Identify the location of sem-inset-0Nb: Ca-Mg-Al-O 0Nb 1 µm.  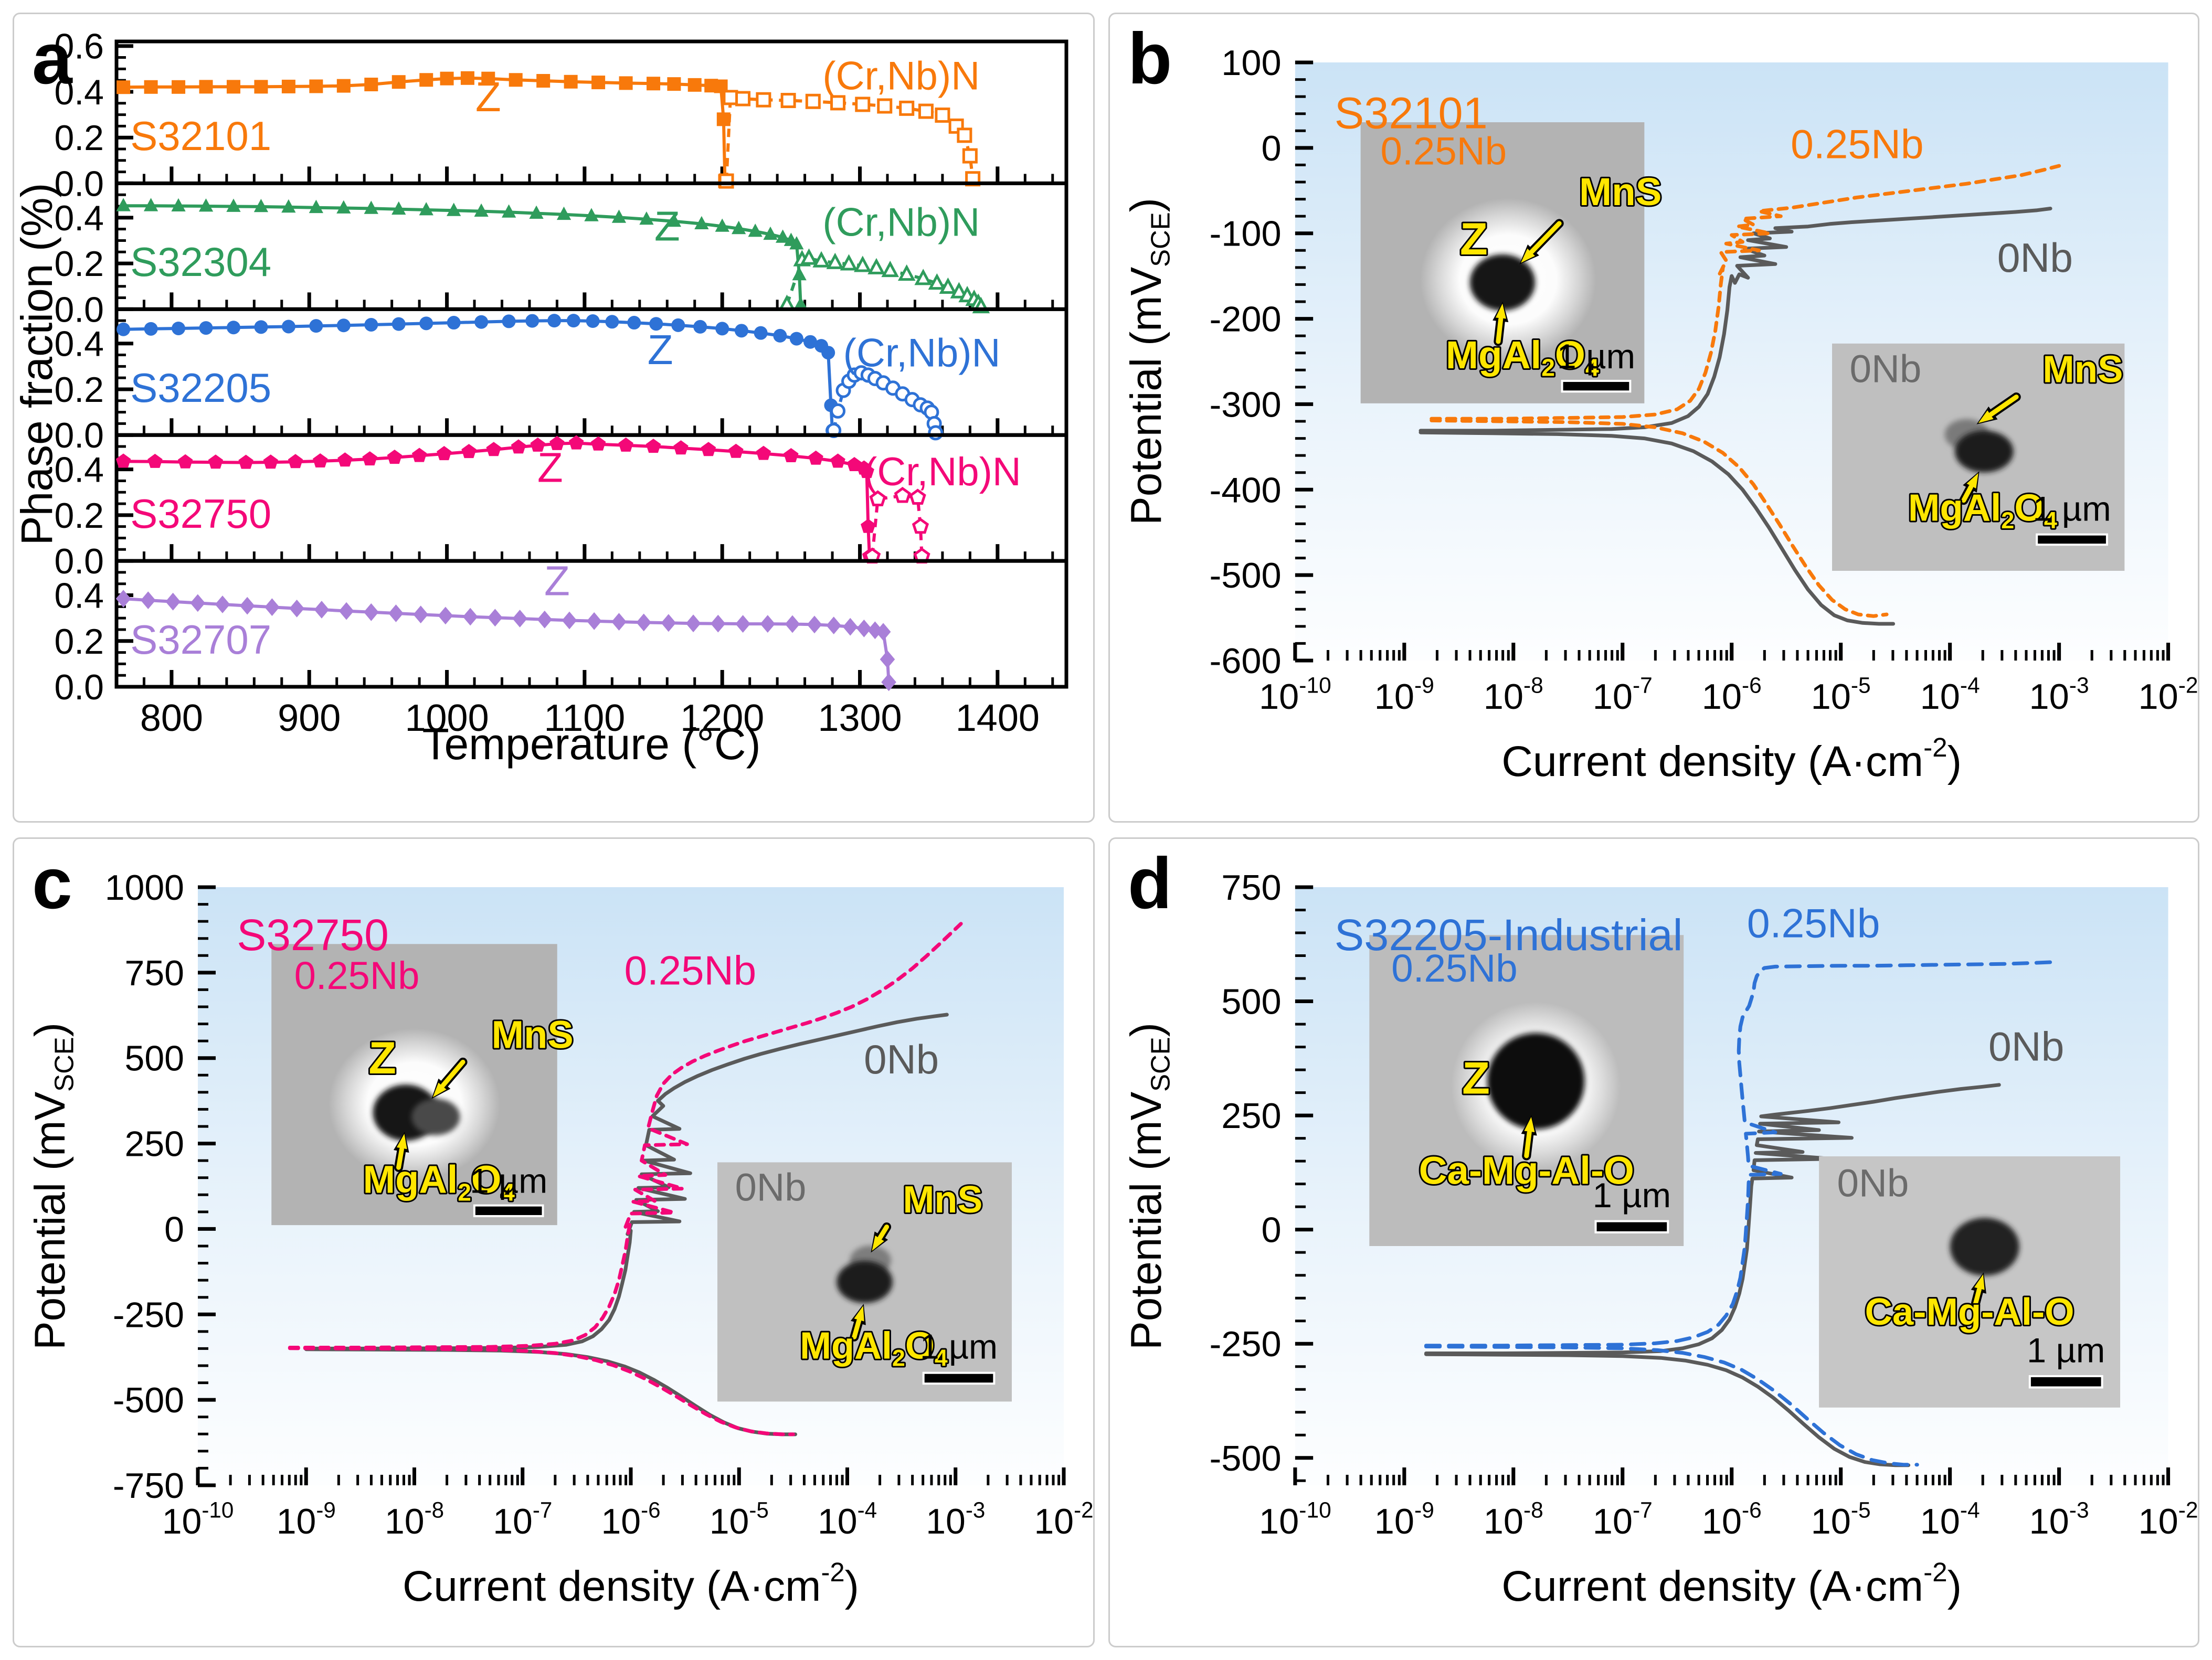
(1970, 1282).